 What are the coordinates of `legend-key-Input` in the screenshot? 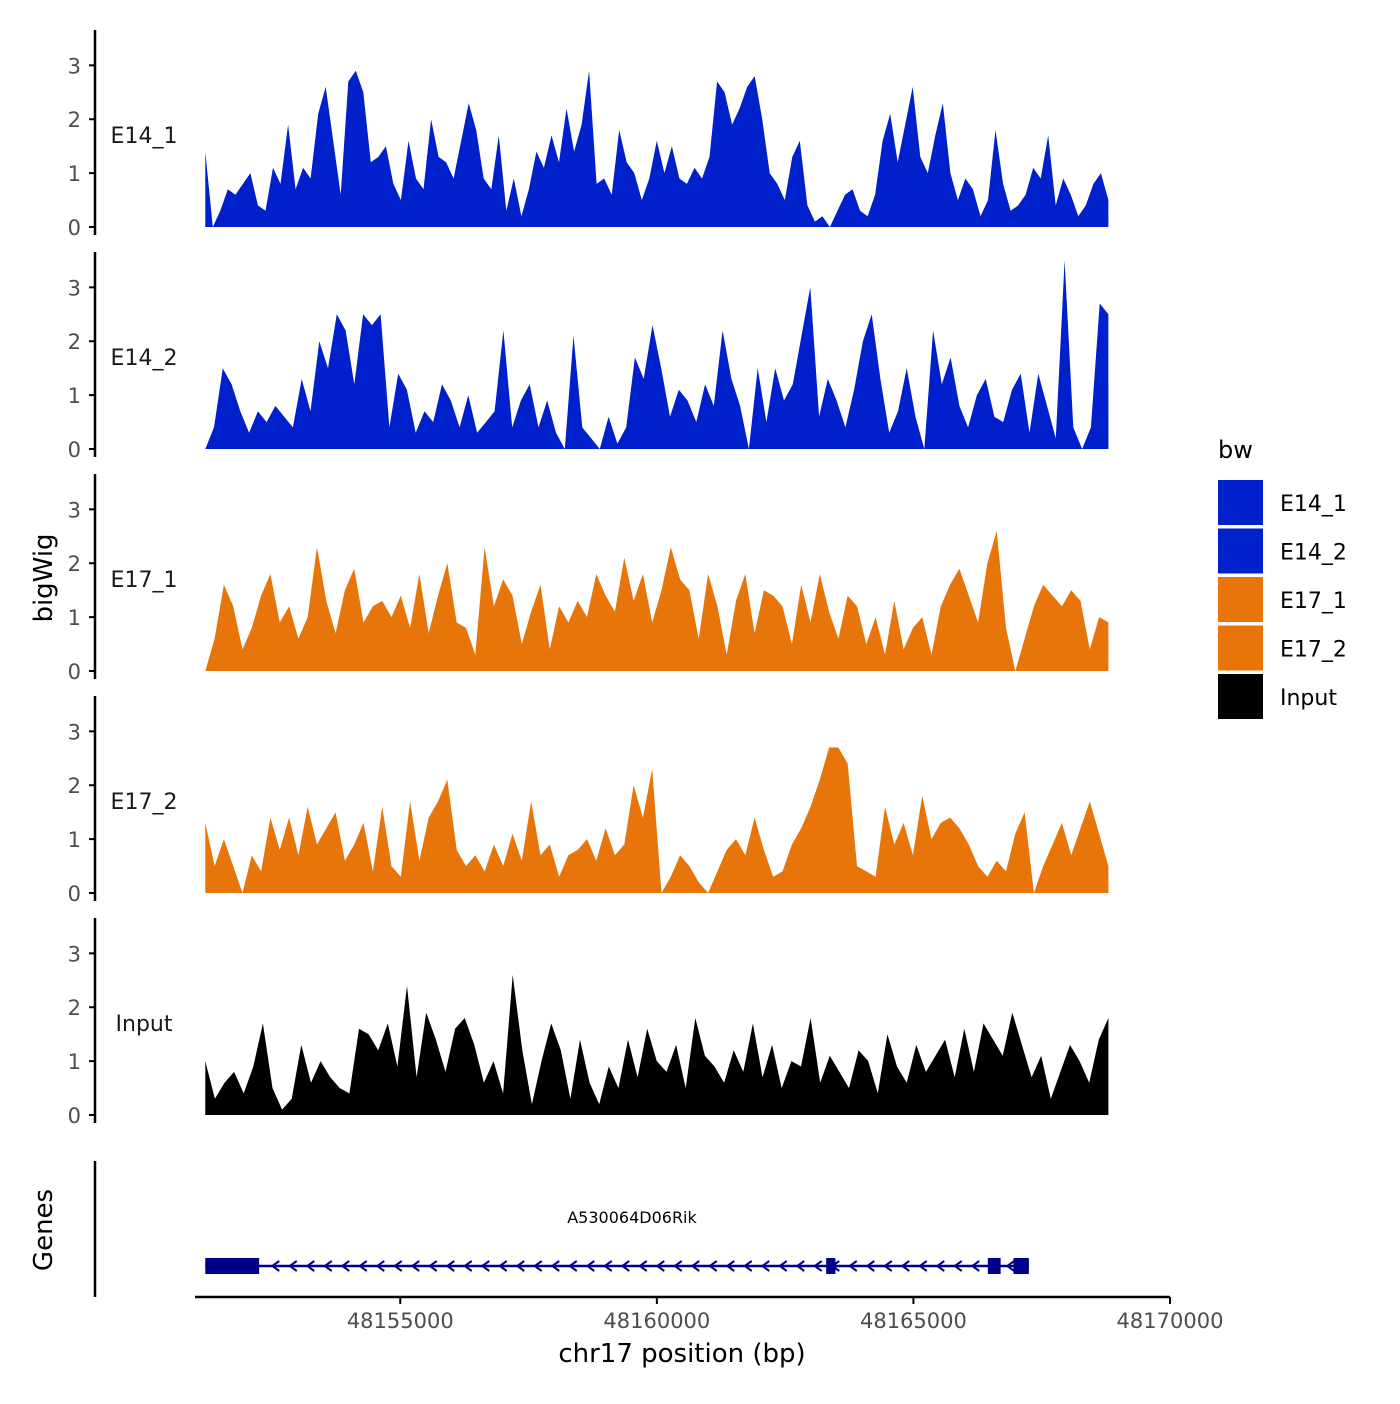 It's located at (1240, 696).